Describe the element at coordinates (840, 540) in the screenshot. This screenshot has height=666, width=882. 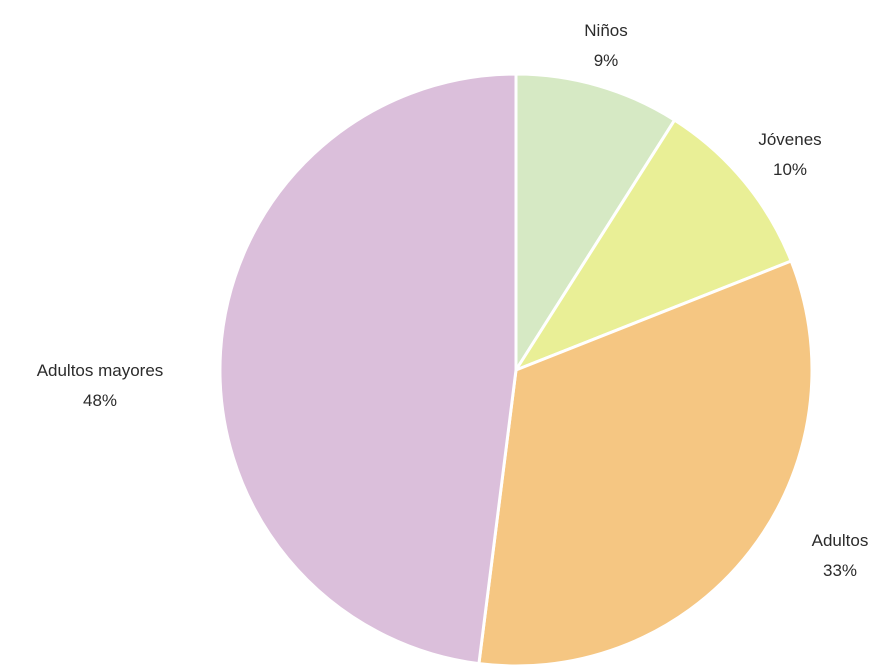
I see `label-adultos-name: Adultos` at that location.